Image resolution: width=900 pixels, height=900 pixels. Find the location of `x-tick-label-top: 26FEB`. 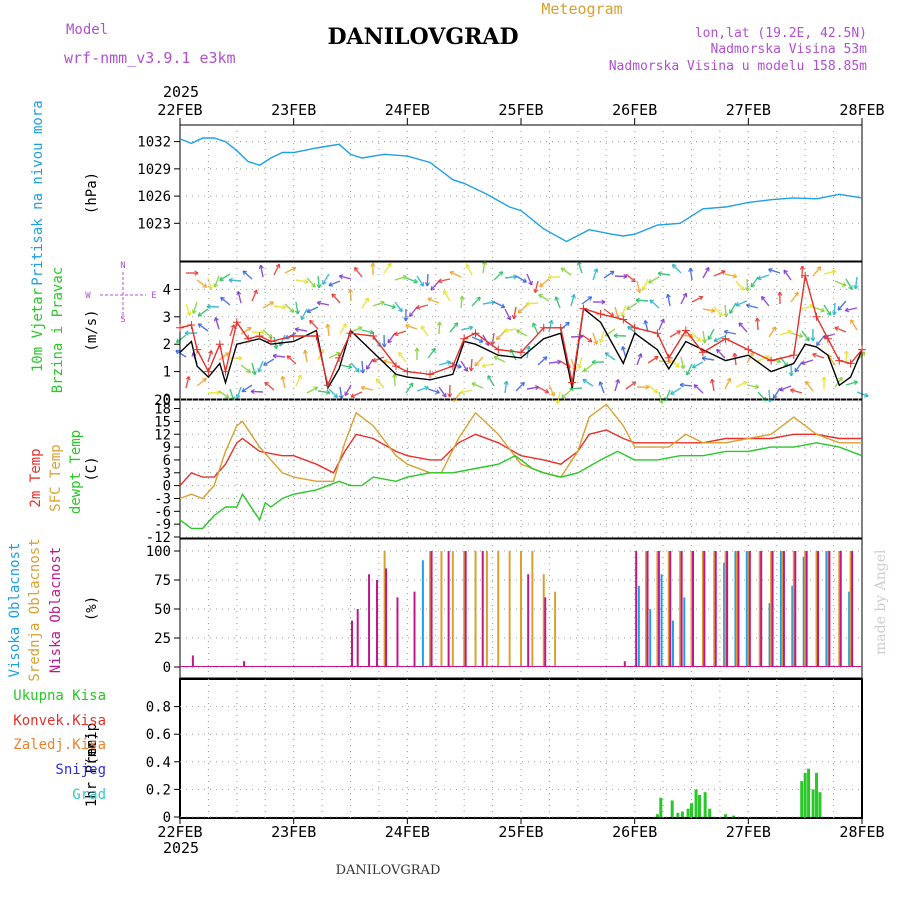

x-tick-label-top: 26FEB is located at coordinates (634, 110).